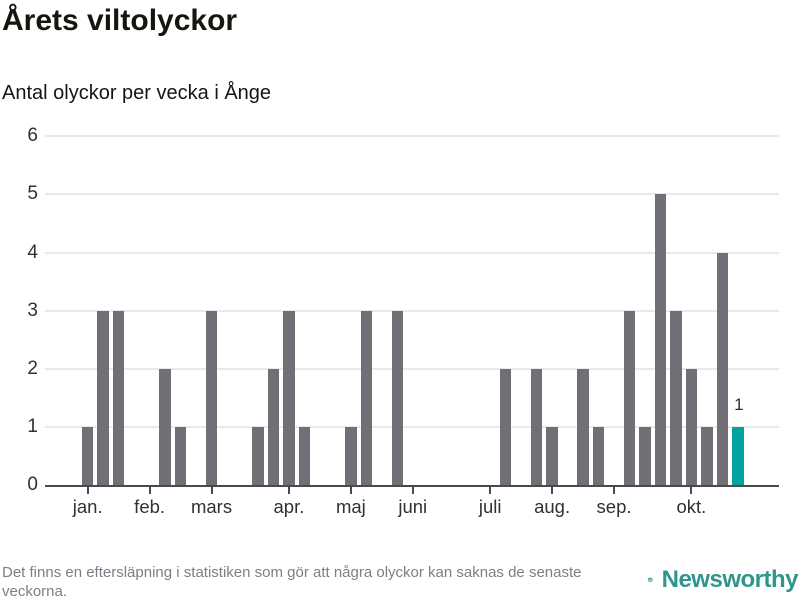  Describe the element at coordinates (614, 507) in the screenshot. I see `x-axis-label: sep.` at that location.